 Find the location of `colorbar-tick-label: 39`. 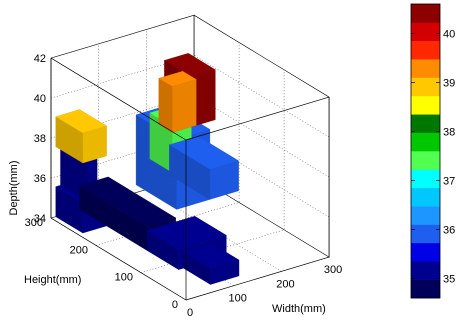

colorbar-tick-label: 39 is located at coordinates (449, 83).